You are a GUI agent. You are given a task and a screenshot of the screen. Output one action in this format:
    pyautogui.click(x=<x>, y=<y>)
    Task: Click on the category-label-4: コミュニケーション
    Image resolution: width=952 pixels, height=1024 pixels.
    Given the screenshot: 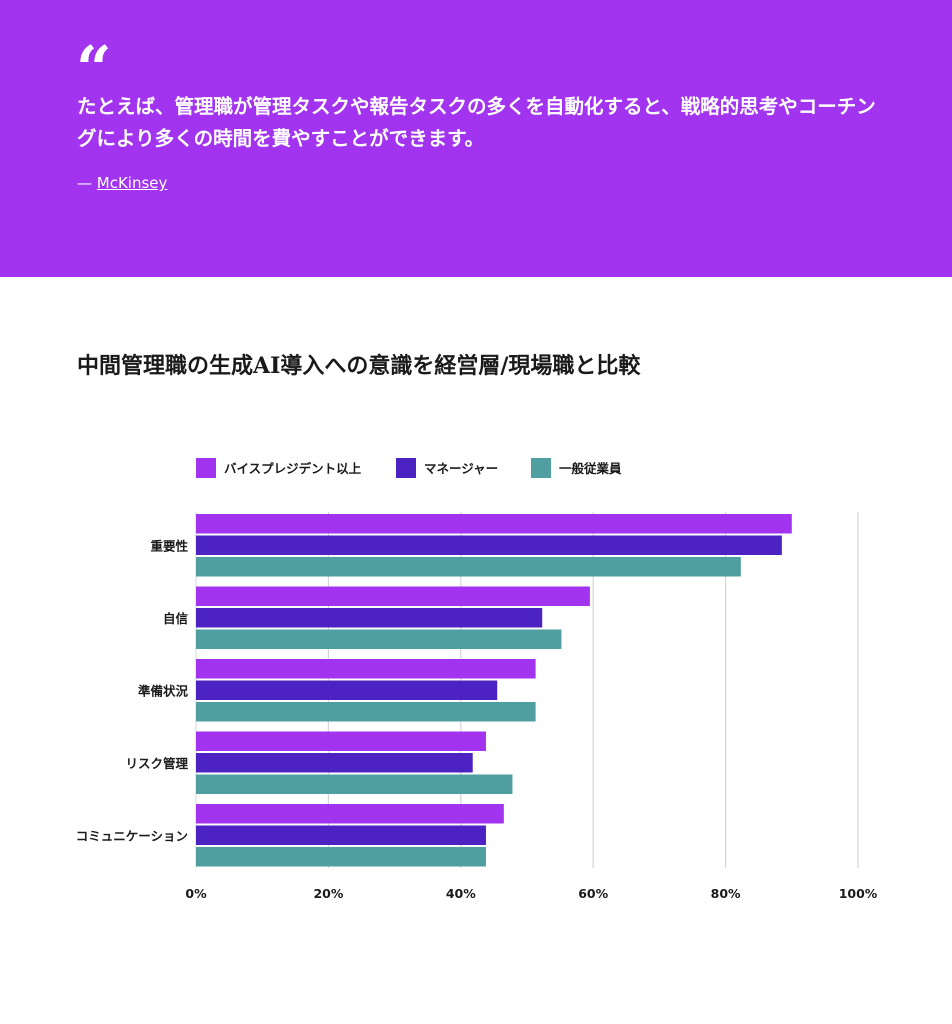 What is the action you would take?
    pyautogui.click(x=132, y=835)
    